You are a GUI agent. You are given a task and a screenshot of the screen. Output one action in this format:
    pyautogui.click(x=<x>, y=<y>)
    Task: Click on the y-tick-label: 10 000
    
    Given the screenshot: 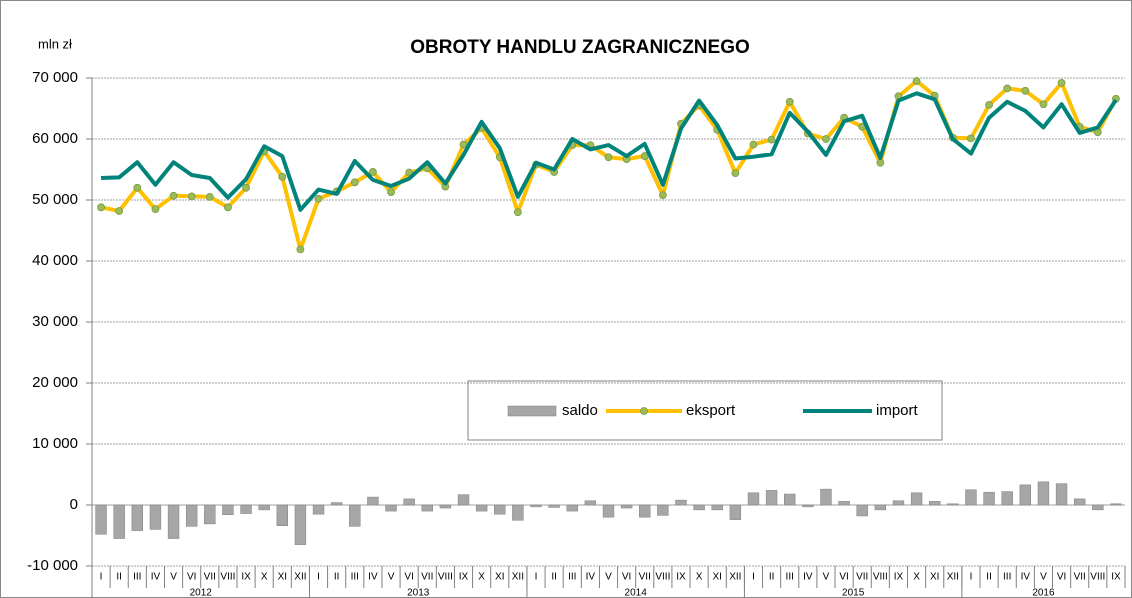 What is the action you would take?
    pyautogui.click(x=55, y=443)
    